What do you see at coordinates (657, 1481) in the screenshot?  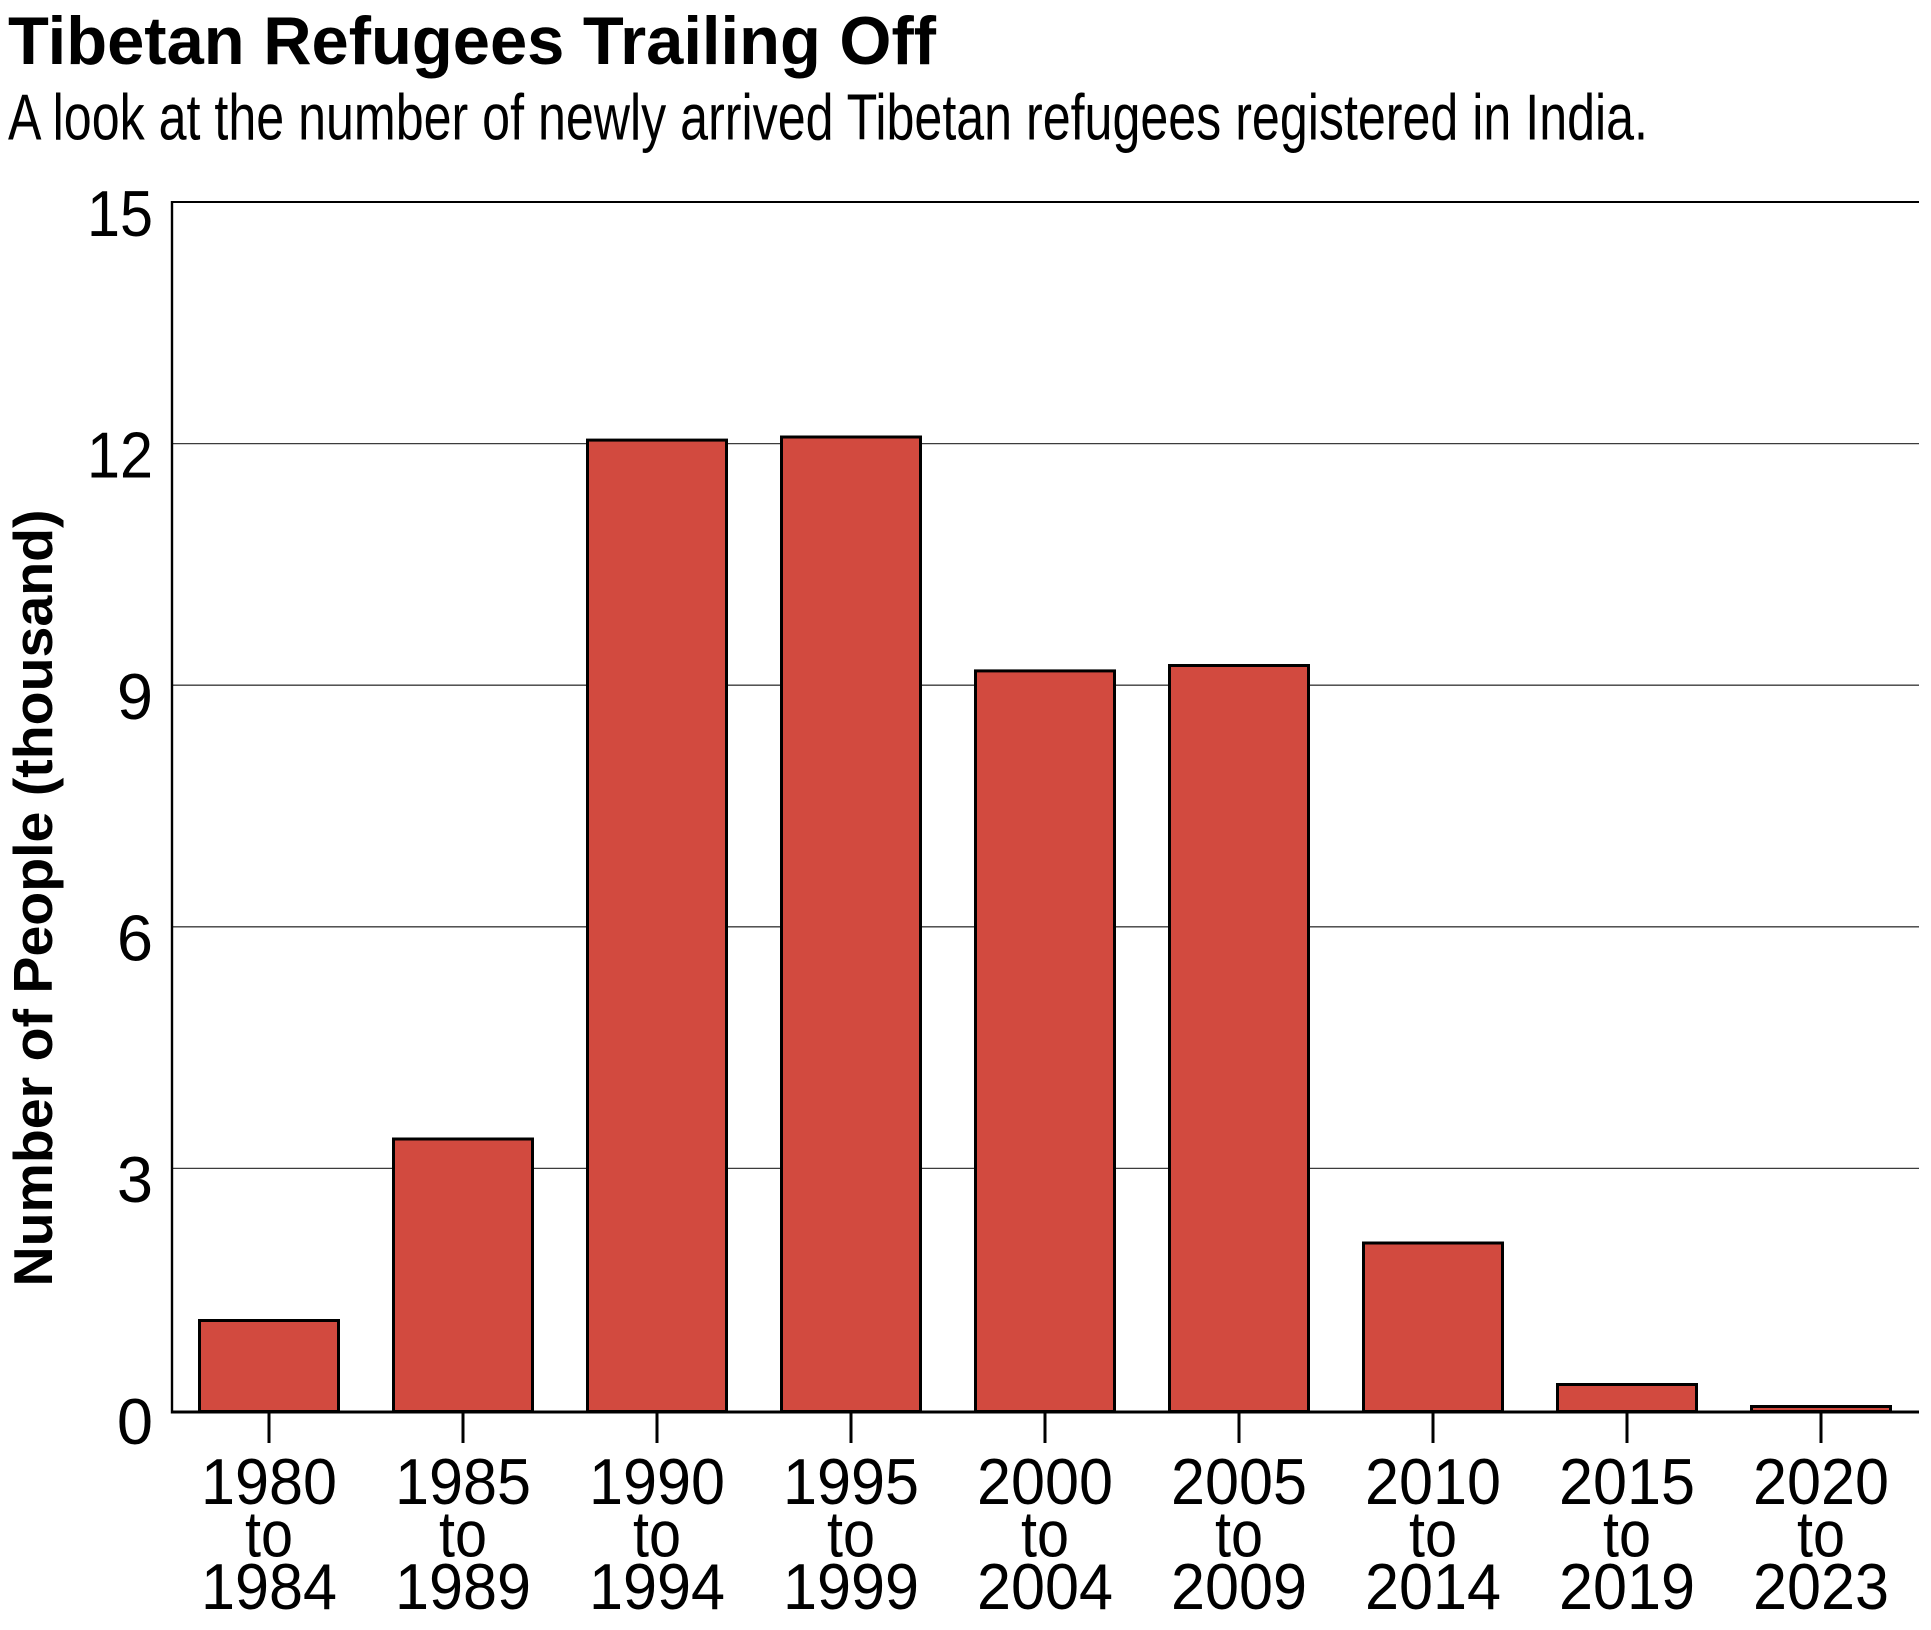 I see `svg-text: 1990` at bounding box center [657, 1481].